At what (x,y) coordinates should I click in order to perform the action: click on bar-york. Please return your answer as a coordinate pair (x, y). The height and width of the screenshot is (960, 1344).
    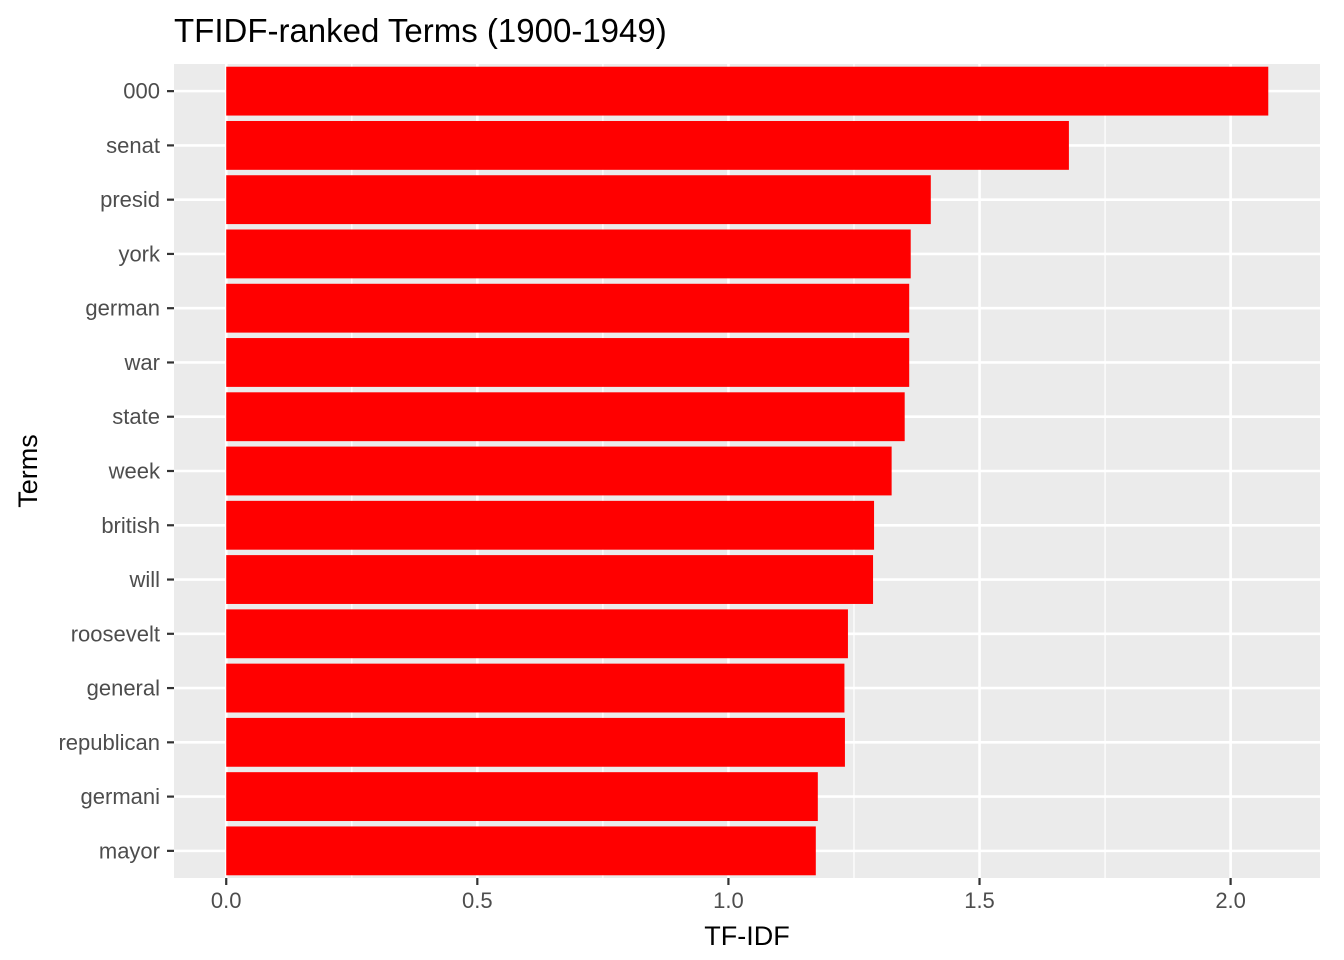
    Looking at the image, I should click on (568, 254).